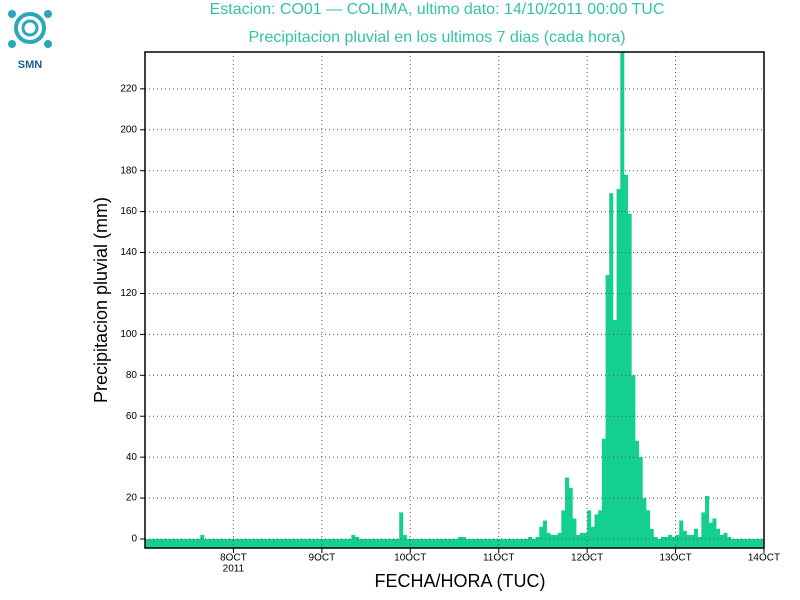 Image resolution: width=800 pixels, height=600 pixels. Describe the element at coordinates (128, 88) in the screenshot. I see `y-tick-label: 220` at that location.